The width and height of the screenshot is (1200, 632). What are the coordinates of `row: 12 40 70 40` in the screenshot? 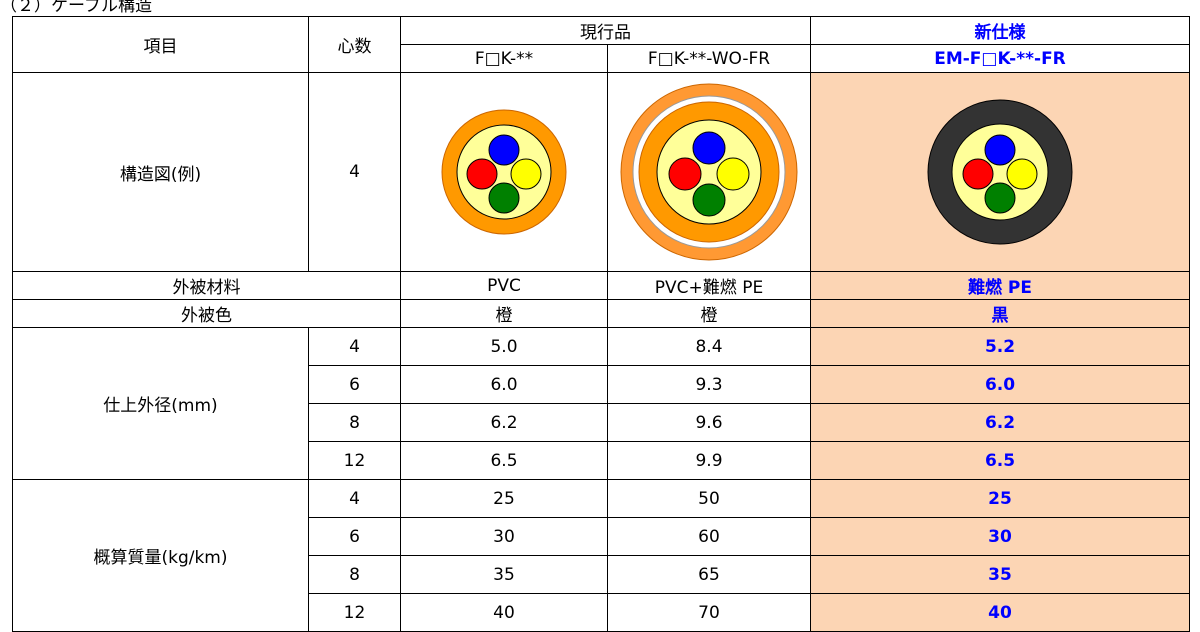 It's located at (601, 612).